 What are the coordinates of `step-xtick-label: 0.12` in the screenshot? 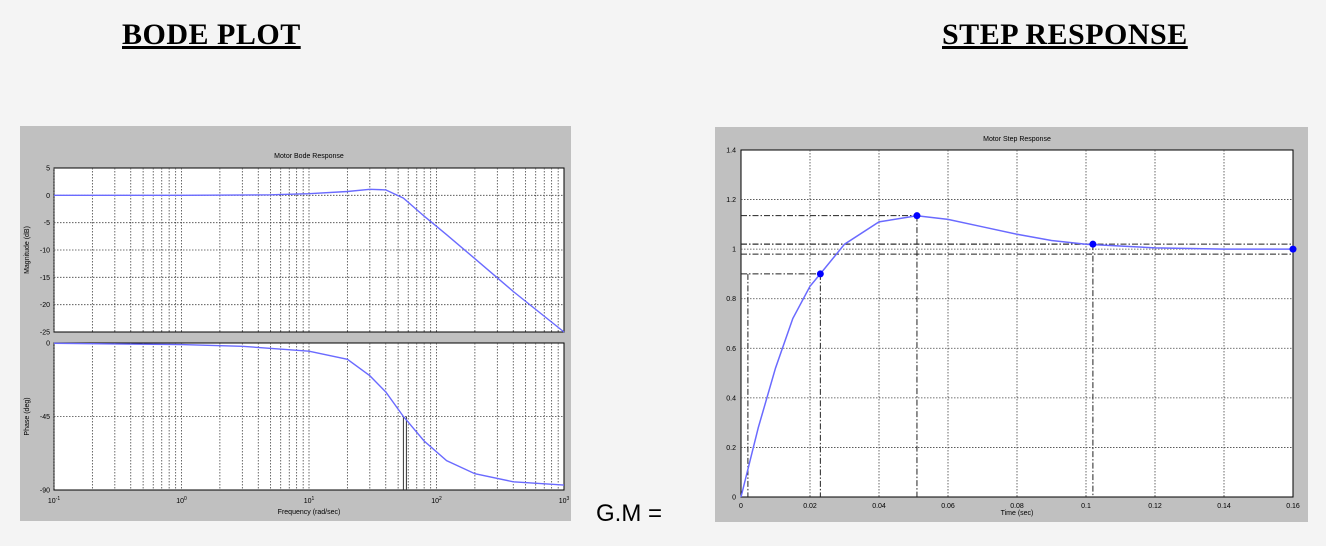 It's located at (1155, 506).